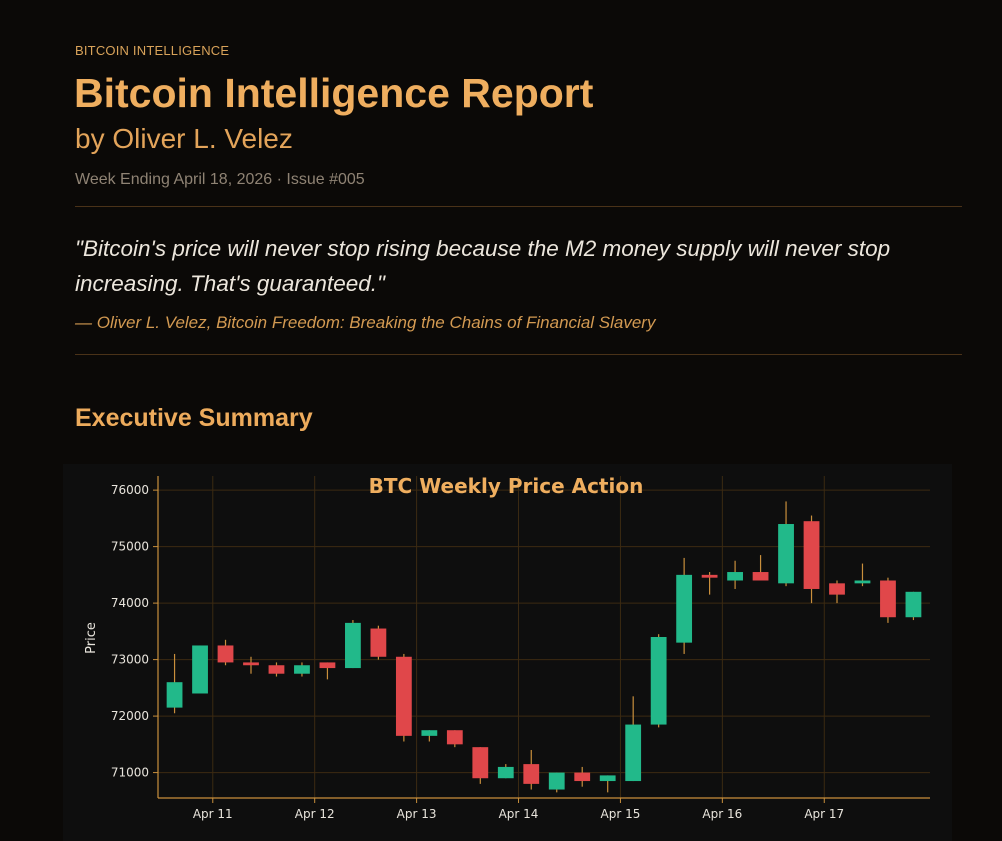 This screenshot has width=1002, height=841. Describe the element at coordinates (91, 638) in the screenshot. I see `y-axis-label: Price` at that location.